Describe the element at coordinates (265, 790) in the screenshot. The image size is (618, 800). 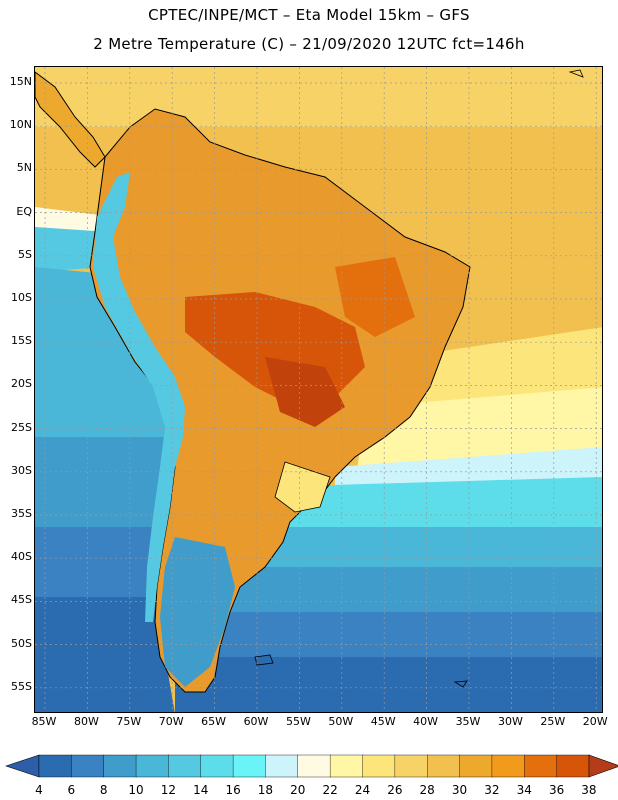
I see `colorbar-tick-label: 18` at that location.